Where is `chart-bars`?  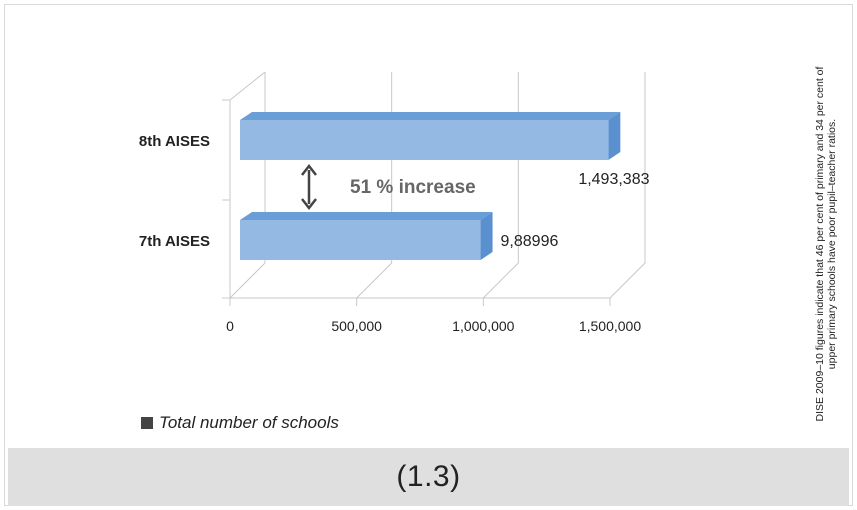
chart-bars is located at coordinates (430, 186).